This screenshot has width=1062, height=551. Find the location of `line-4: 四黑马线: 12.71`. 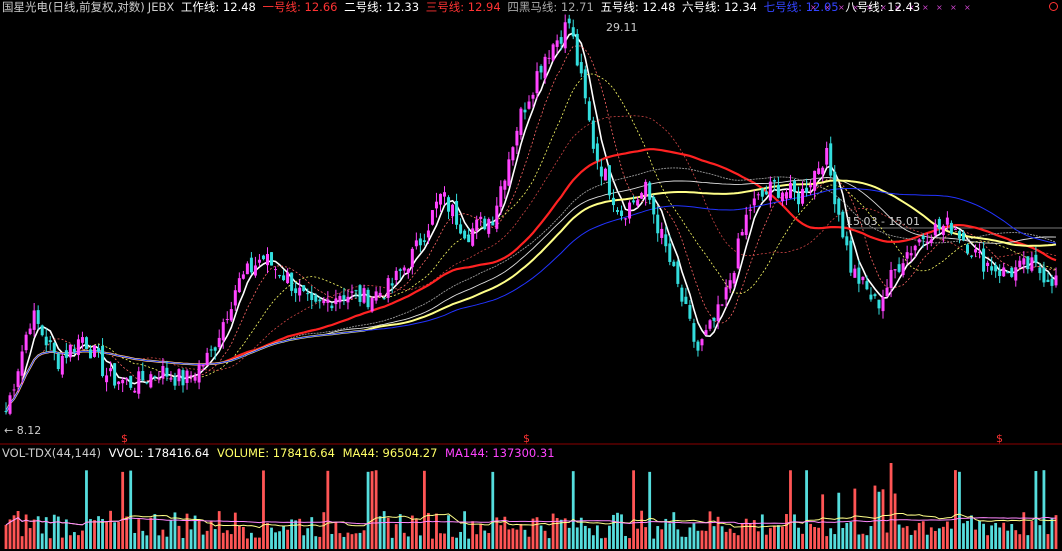

line-4: 四黑马线: 12.71 is located at coordinates (550, 7).